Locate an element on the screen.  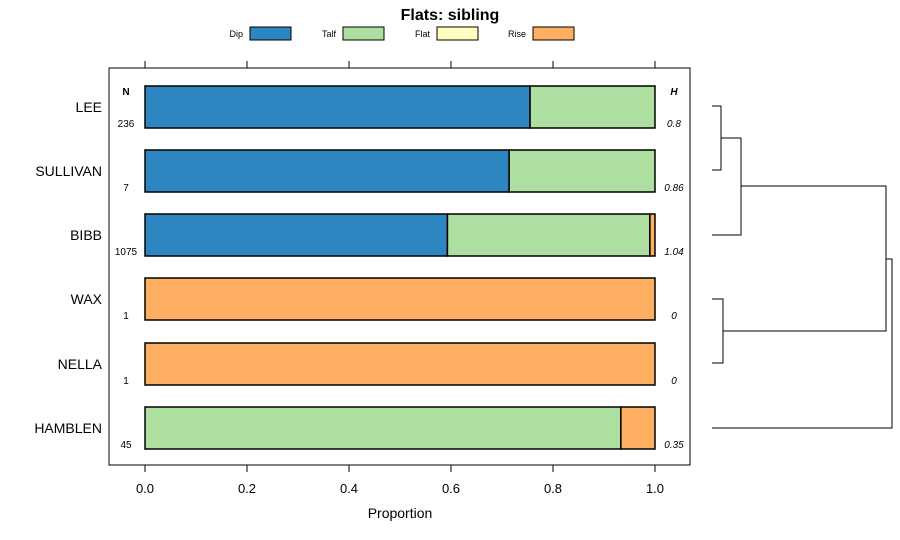
h-value: 1.04 is located at coordinates (674, 252).